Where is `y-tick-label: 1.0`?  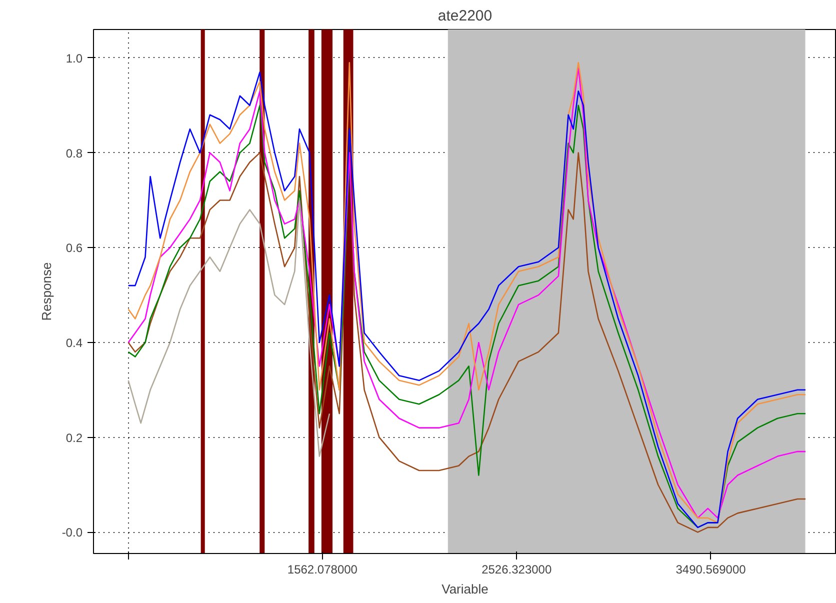
y-tick-label: 1.0 is located at coordinates (74, 58).